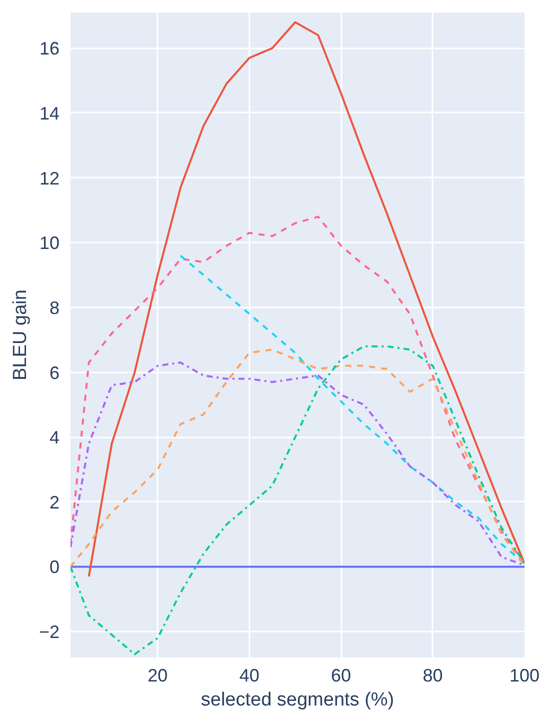  What do you see at coordinates (341, 676) in the screenshot?
I see `x-tick-label: 60` at bounding box center [341, 676].